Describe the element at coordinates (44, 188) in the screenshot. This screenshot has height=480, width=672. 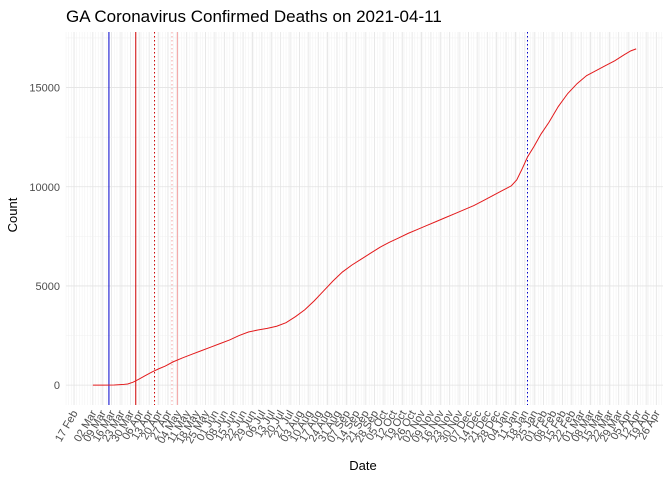
I see `y-tick-label: 10000` at that location.